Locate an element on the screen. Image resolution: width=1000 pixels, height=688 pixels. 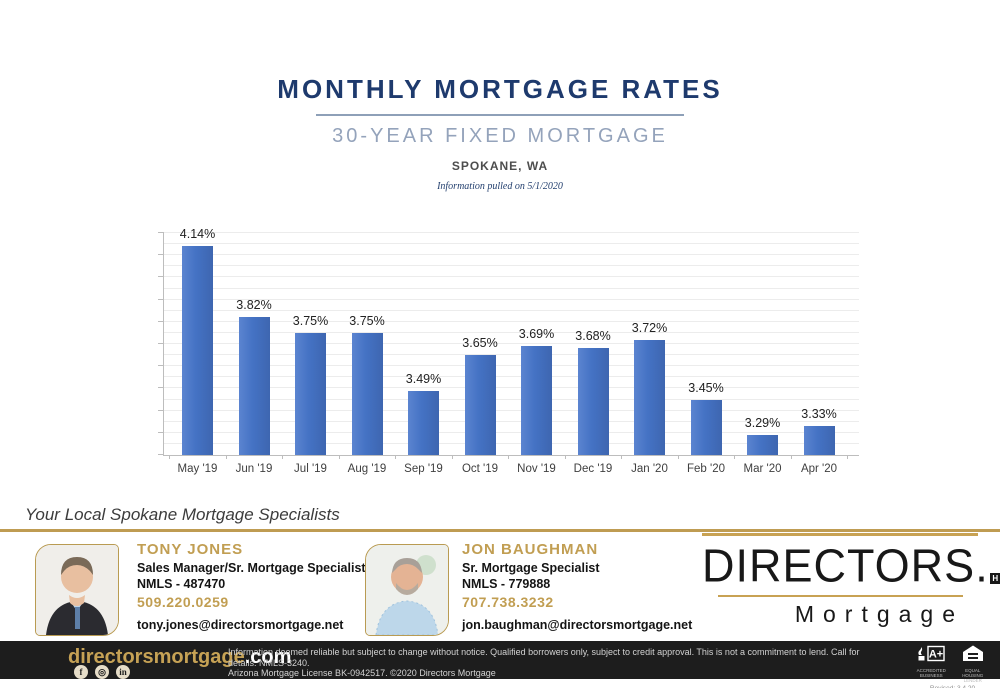
agent-name: TONY JONES is located at coordinates (190, 549).